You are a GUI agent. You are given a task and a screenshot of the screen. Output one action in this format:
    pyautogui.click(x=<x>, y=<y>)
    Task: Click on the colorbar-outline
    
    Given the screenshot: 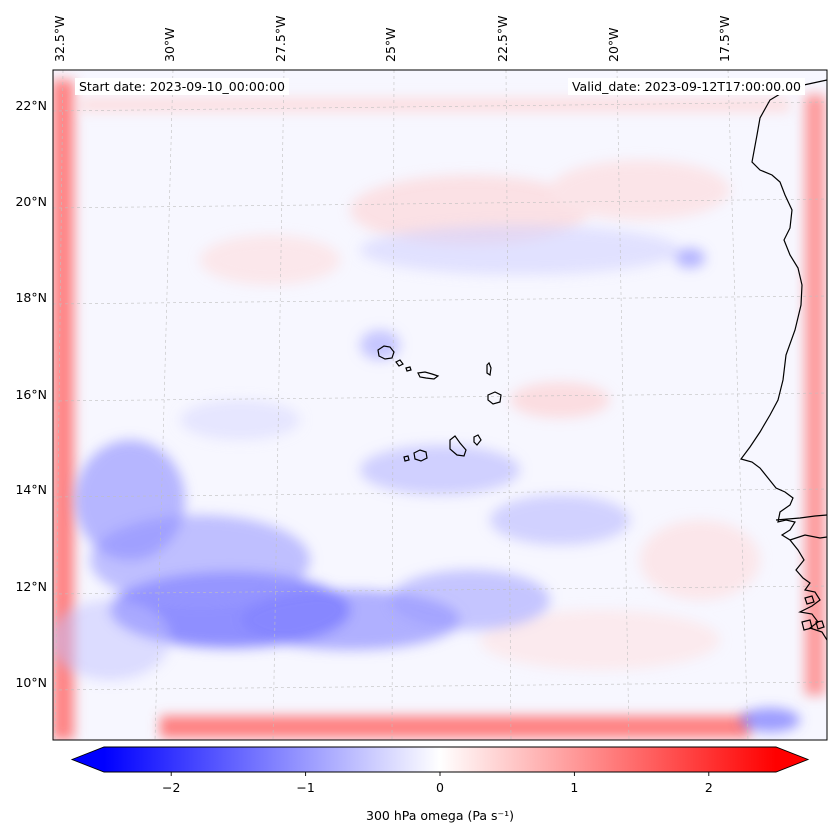 What is the action you would take?
    pyautogui.click(x=440, y=759)
    